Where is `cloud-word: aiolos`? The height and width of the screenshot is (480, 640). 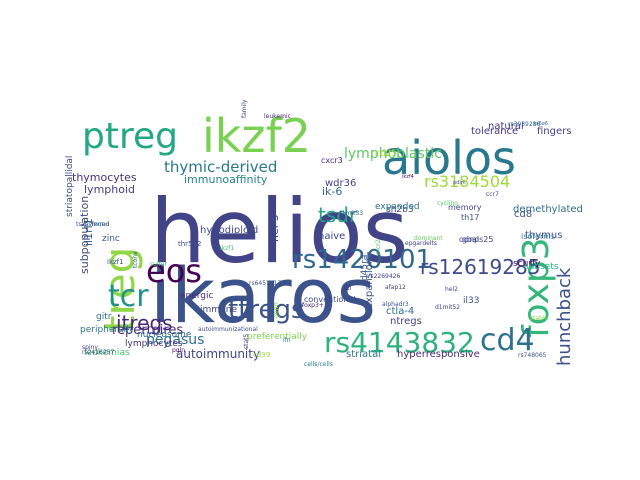 cloud-word: aiolos is located at coordinates (449, 158).